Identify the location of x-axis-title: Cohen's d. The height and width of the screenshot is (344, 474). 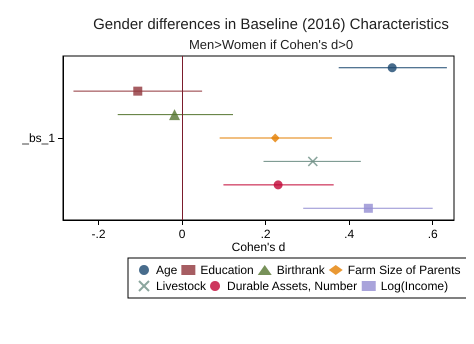
(259, 247).